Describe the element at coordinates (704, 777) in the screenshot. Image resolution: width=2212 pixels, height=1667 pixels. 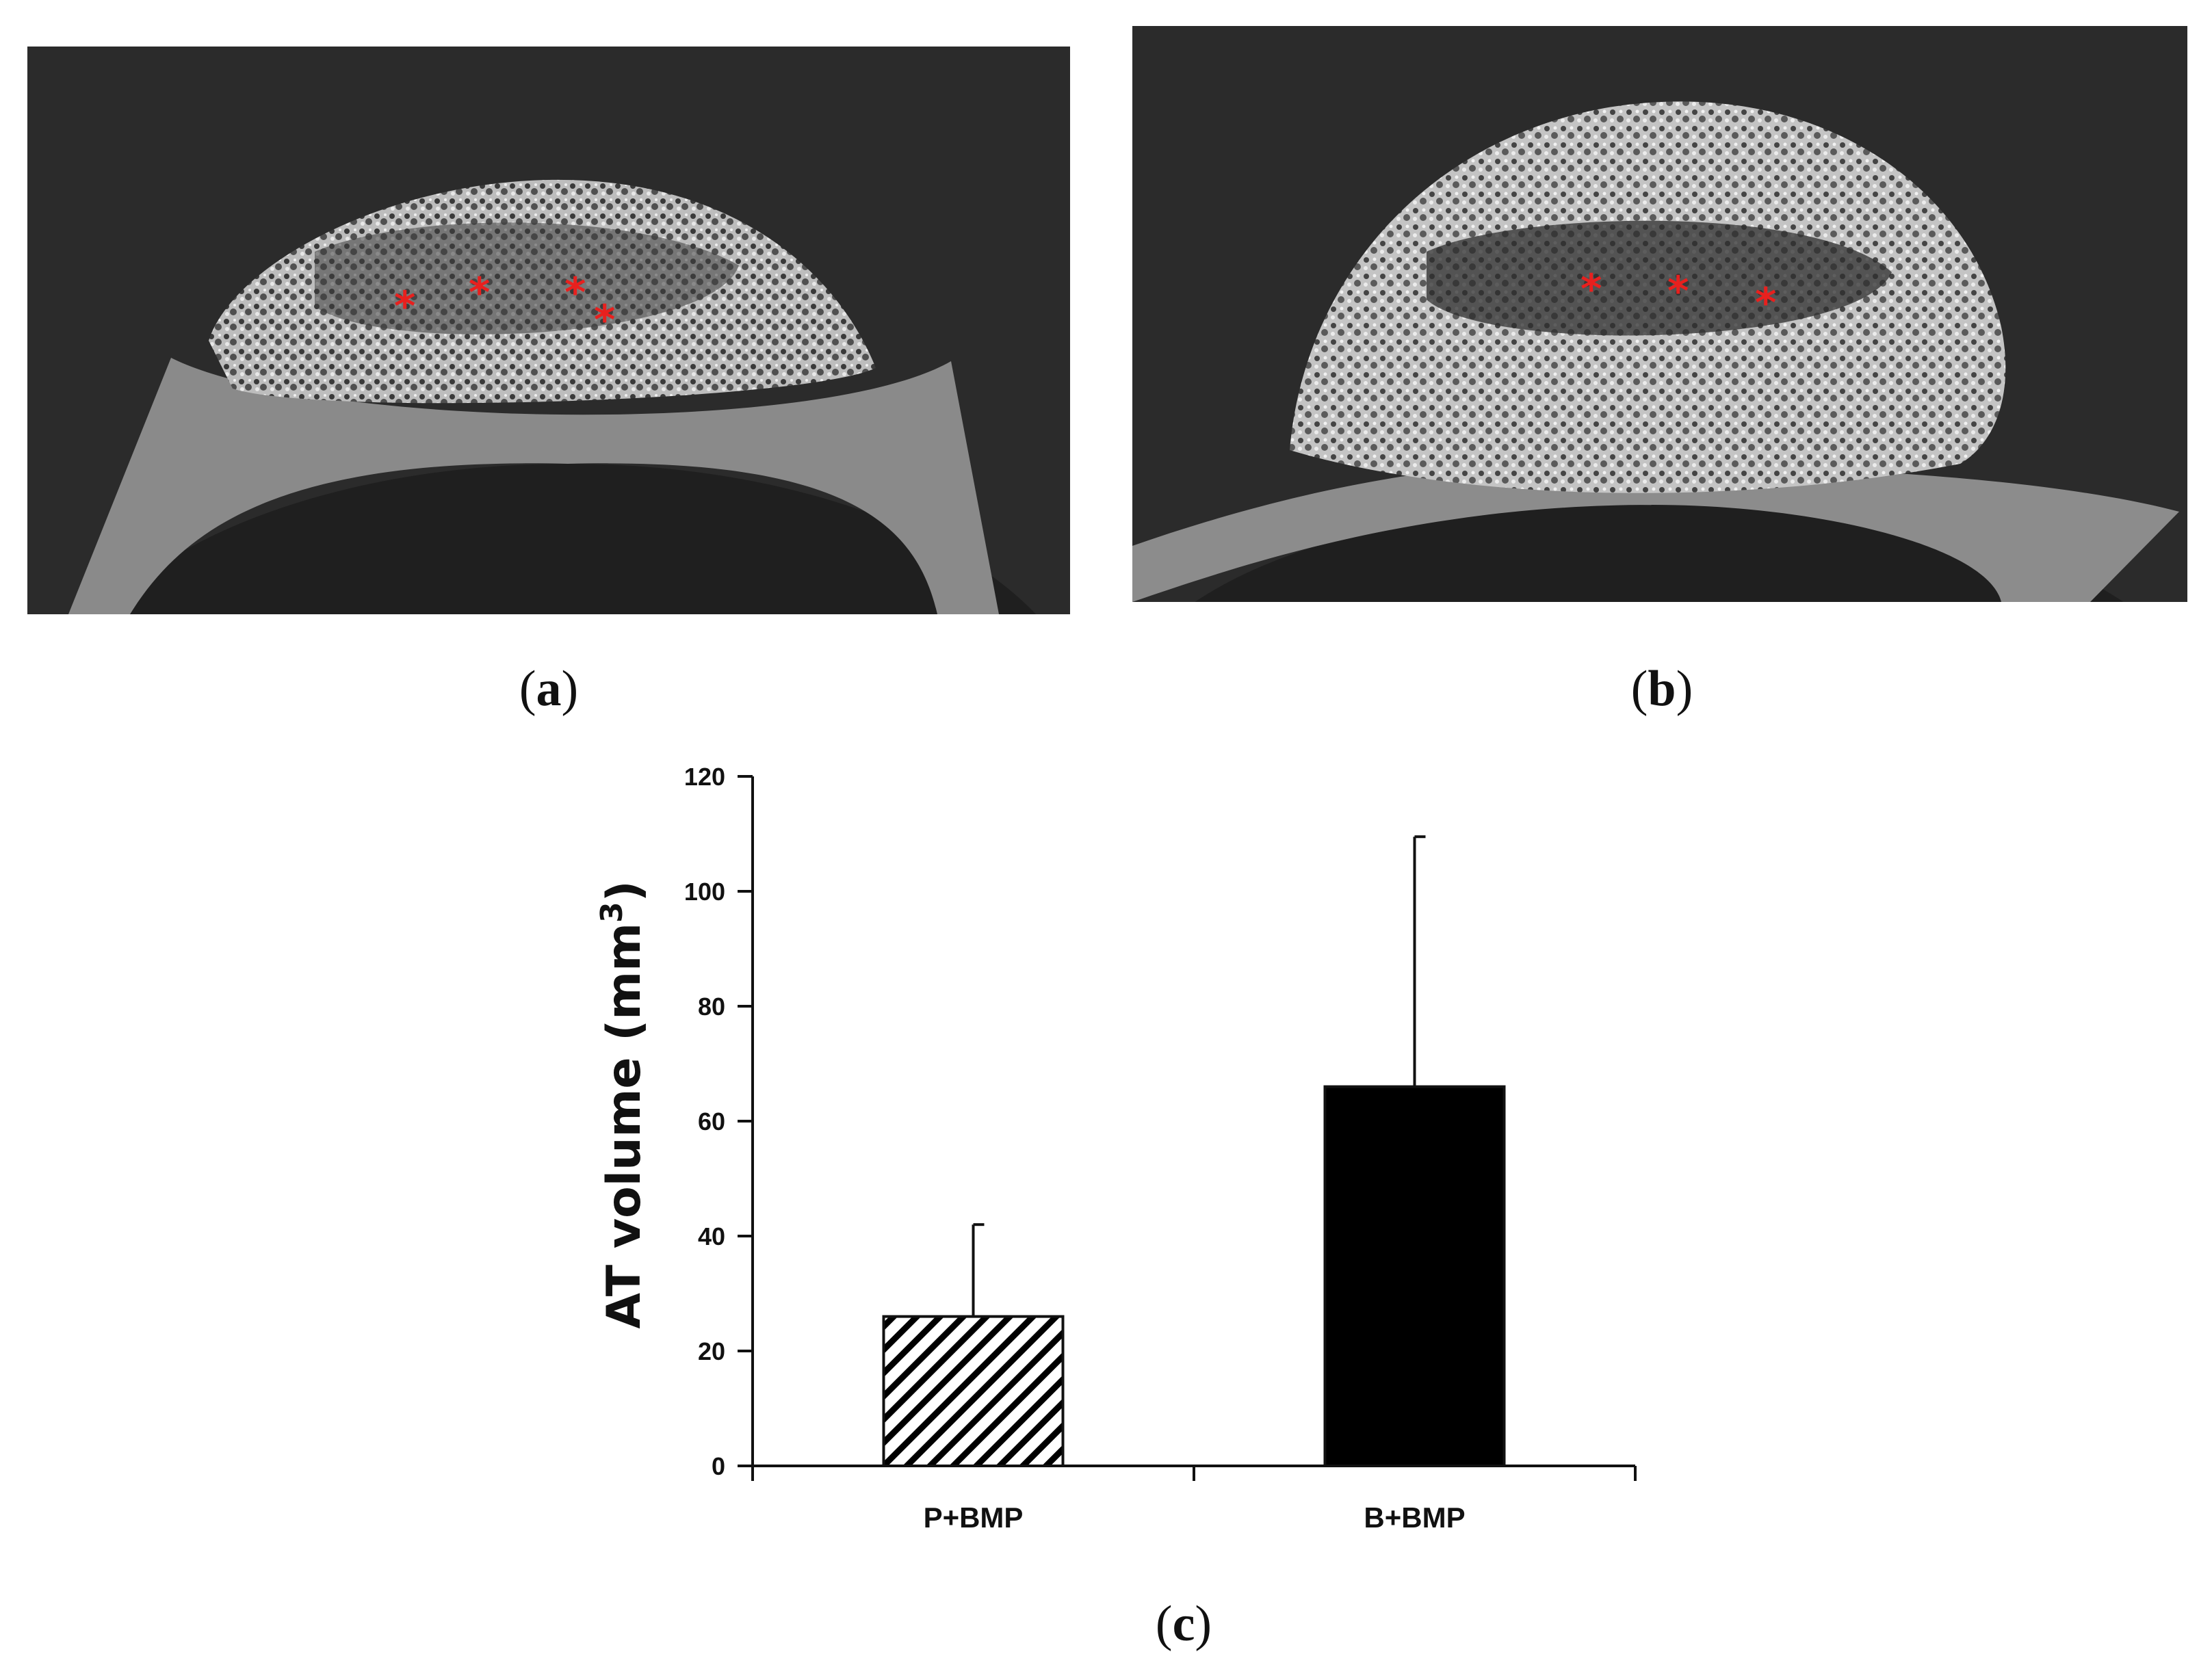
I see `y-tick-label-6: 120` at that location.